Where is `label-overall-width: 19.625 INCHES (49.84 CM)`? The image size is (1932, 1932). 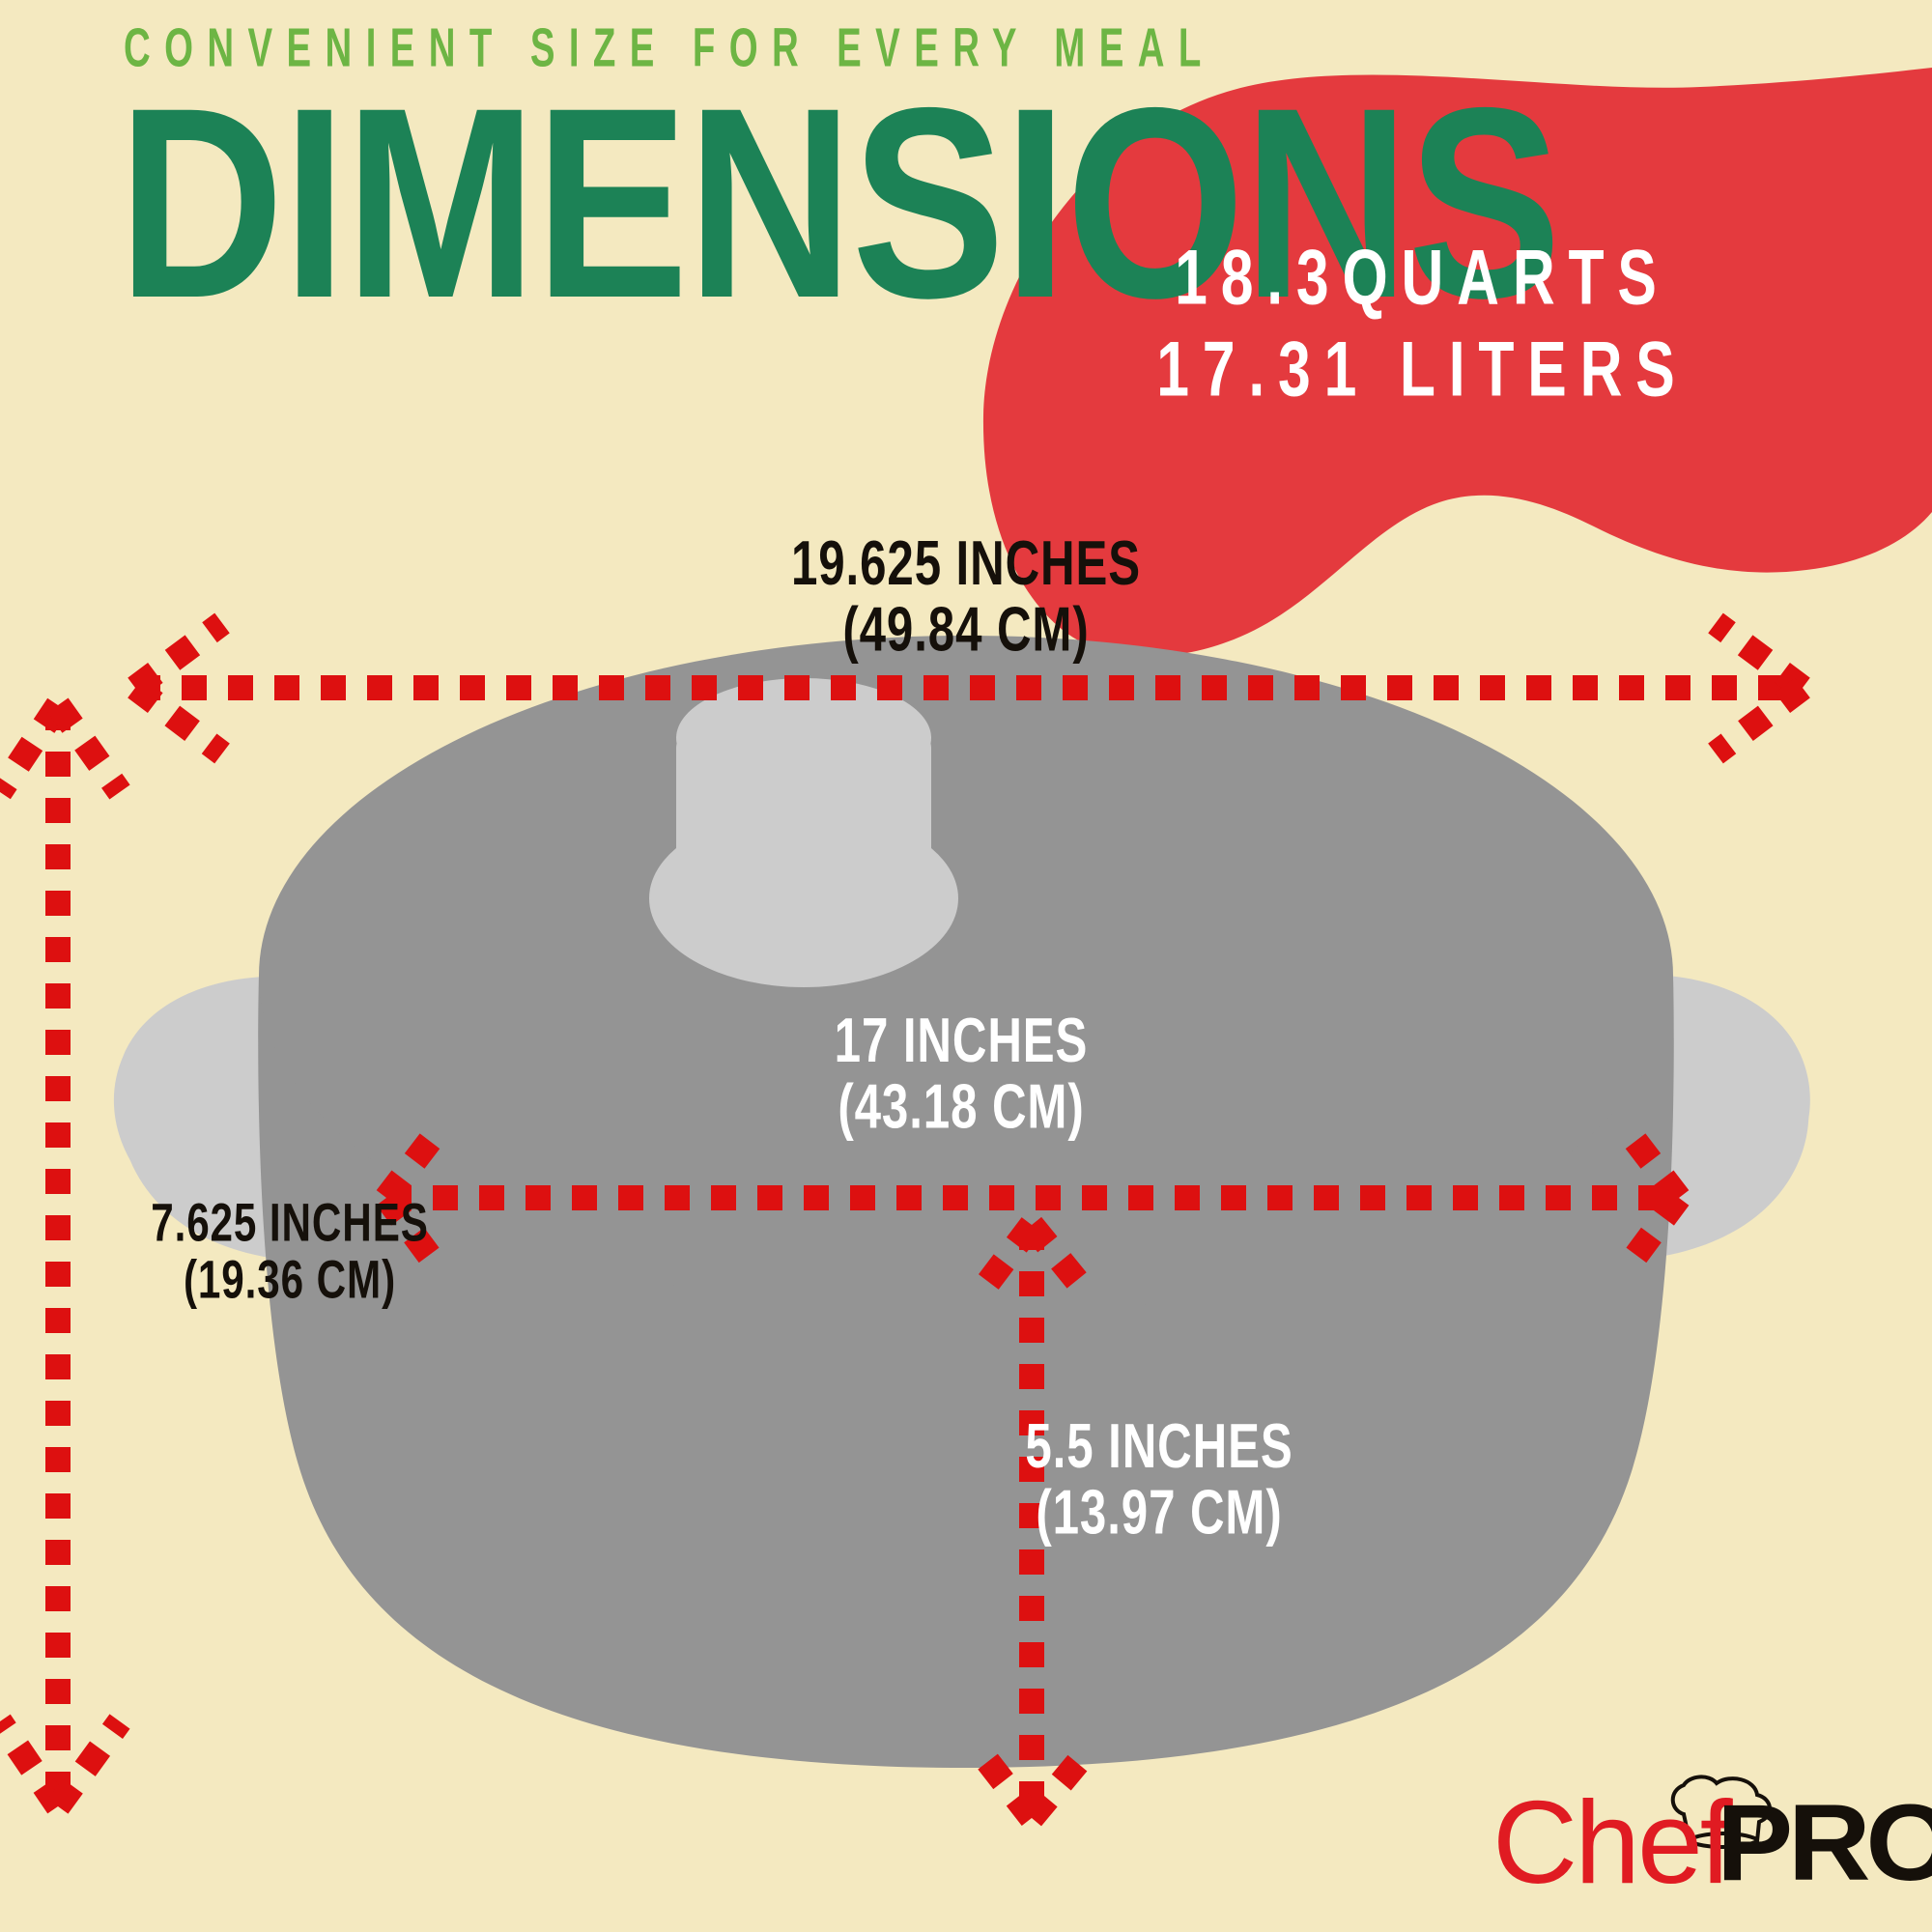
label-overall-width: 19.625 INCHES (49.84 CM) is located at coordinates (966, 596).